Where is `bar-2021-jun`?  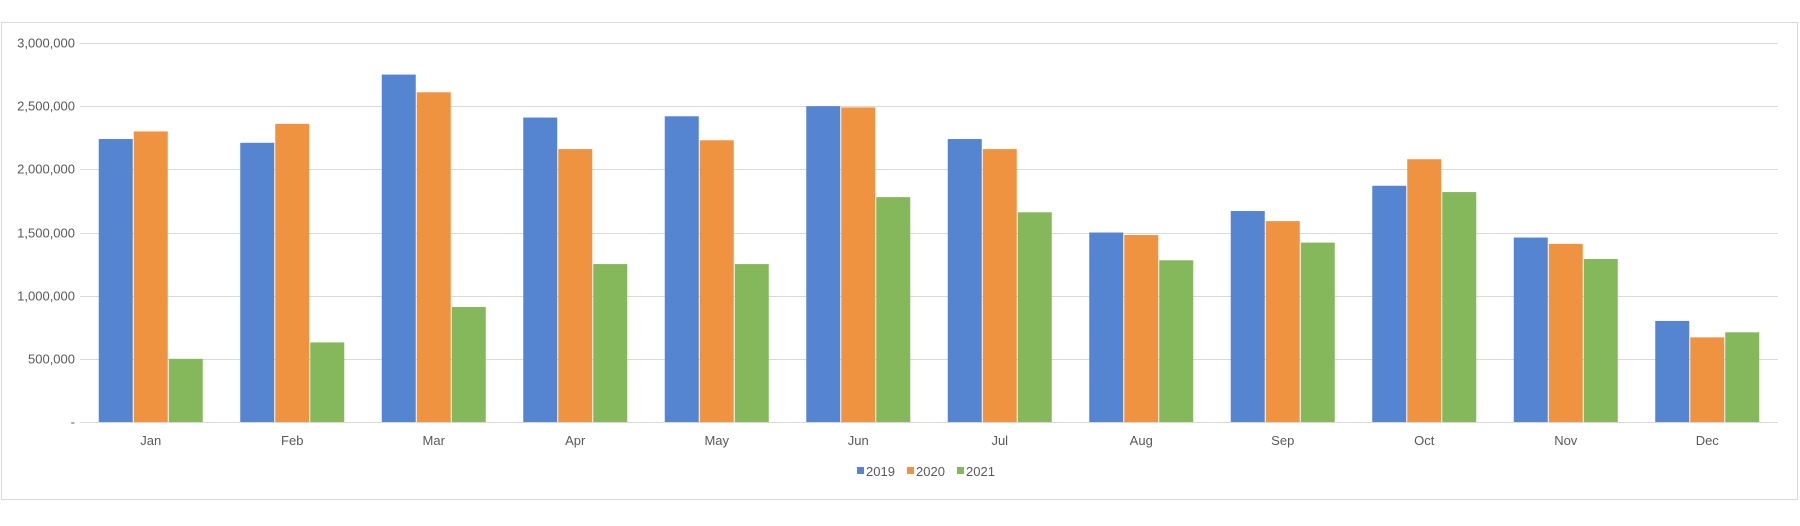 bar-2021-jun is located at coordinates (893, 309).